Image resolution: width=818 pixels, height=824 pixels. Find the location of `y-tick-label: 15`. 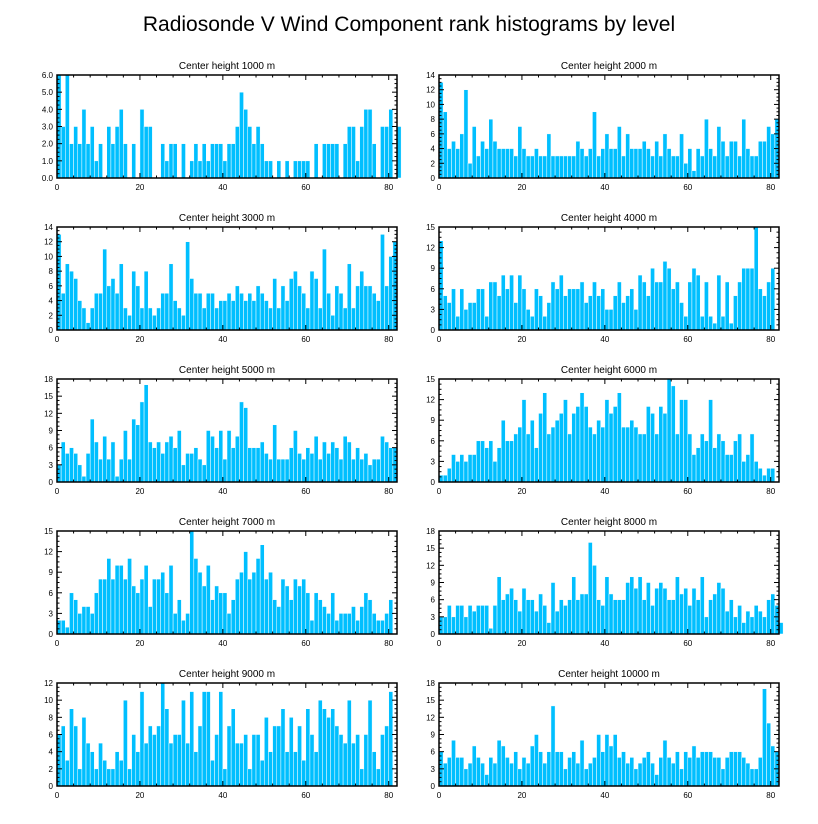

y-tick-label: 15 is located at coordinates (48, 396).